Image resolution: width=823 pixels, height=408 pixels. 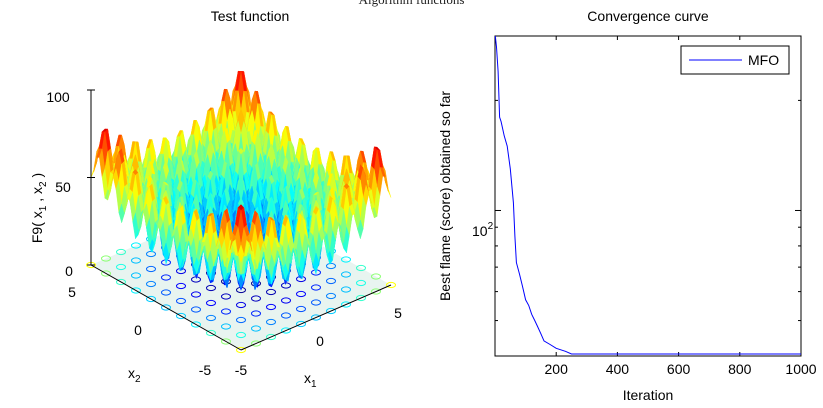 What do you see at coordinates (648, 395) in the screenshot?
I see `convergence-x-label: Iteration` at bounding box center [648, 395].